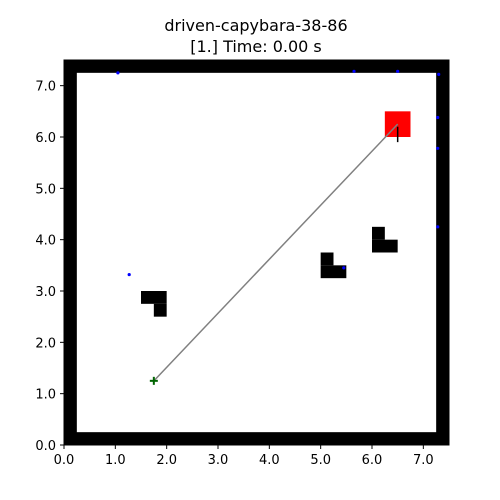 The height and width of the screenshot is (500, 500). Describe the element at coordinates (45, 395) in the screenshot. I see `y-tick-label-1: 1.0` at that location.